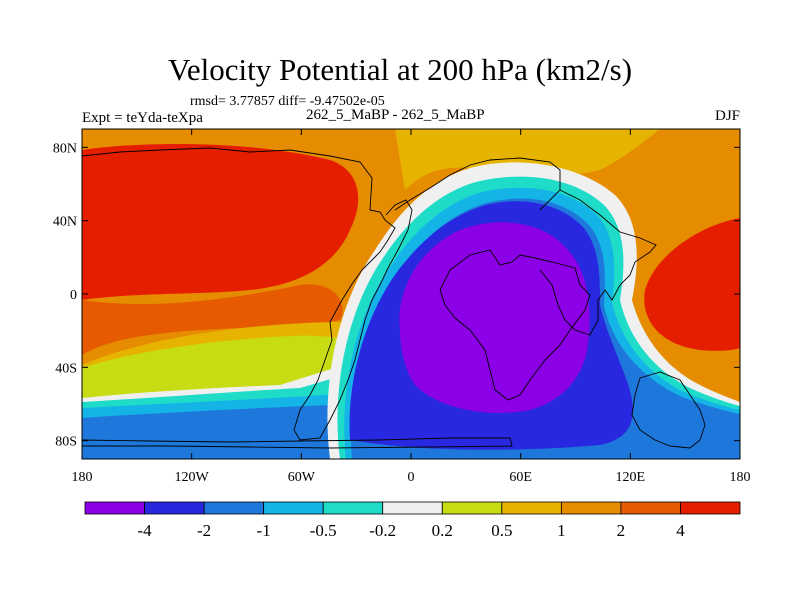  What do you see at coordinates (66, 368) in the screenshot?
I see `y-tick-label: 40S` at bounding box center [66, 368].